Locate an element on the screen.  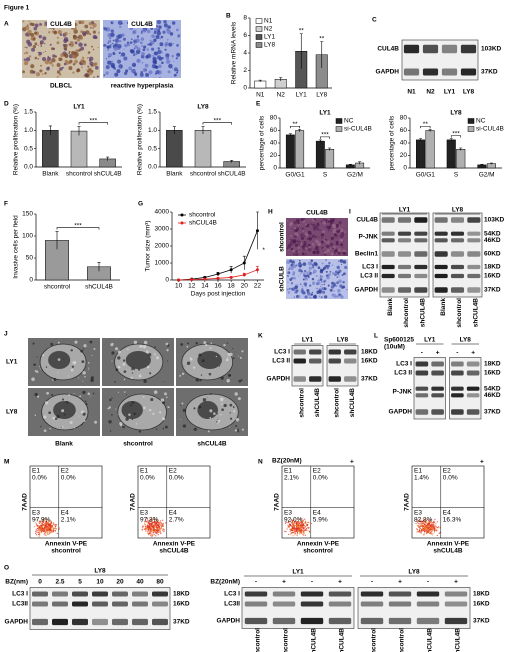
lane-label: shCUL4B is located at coordinates (352, 403).